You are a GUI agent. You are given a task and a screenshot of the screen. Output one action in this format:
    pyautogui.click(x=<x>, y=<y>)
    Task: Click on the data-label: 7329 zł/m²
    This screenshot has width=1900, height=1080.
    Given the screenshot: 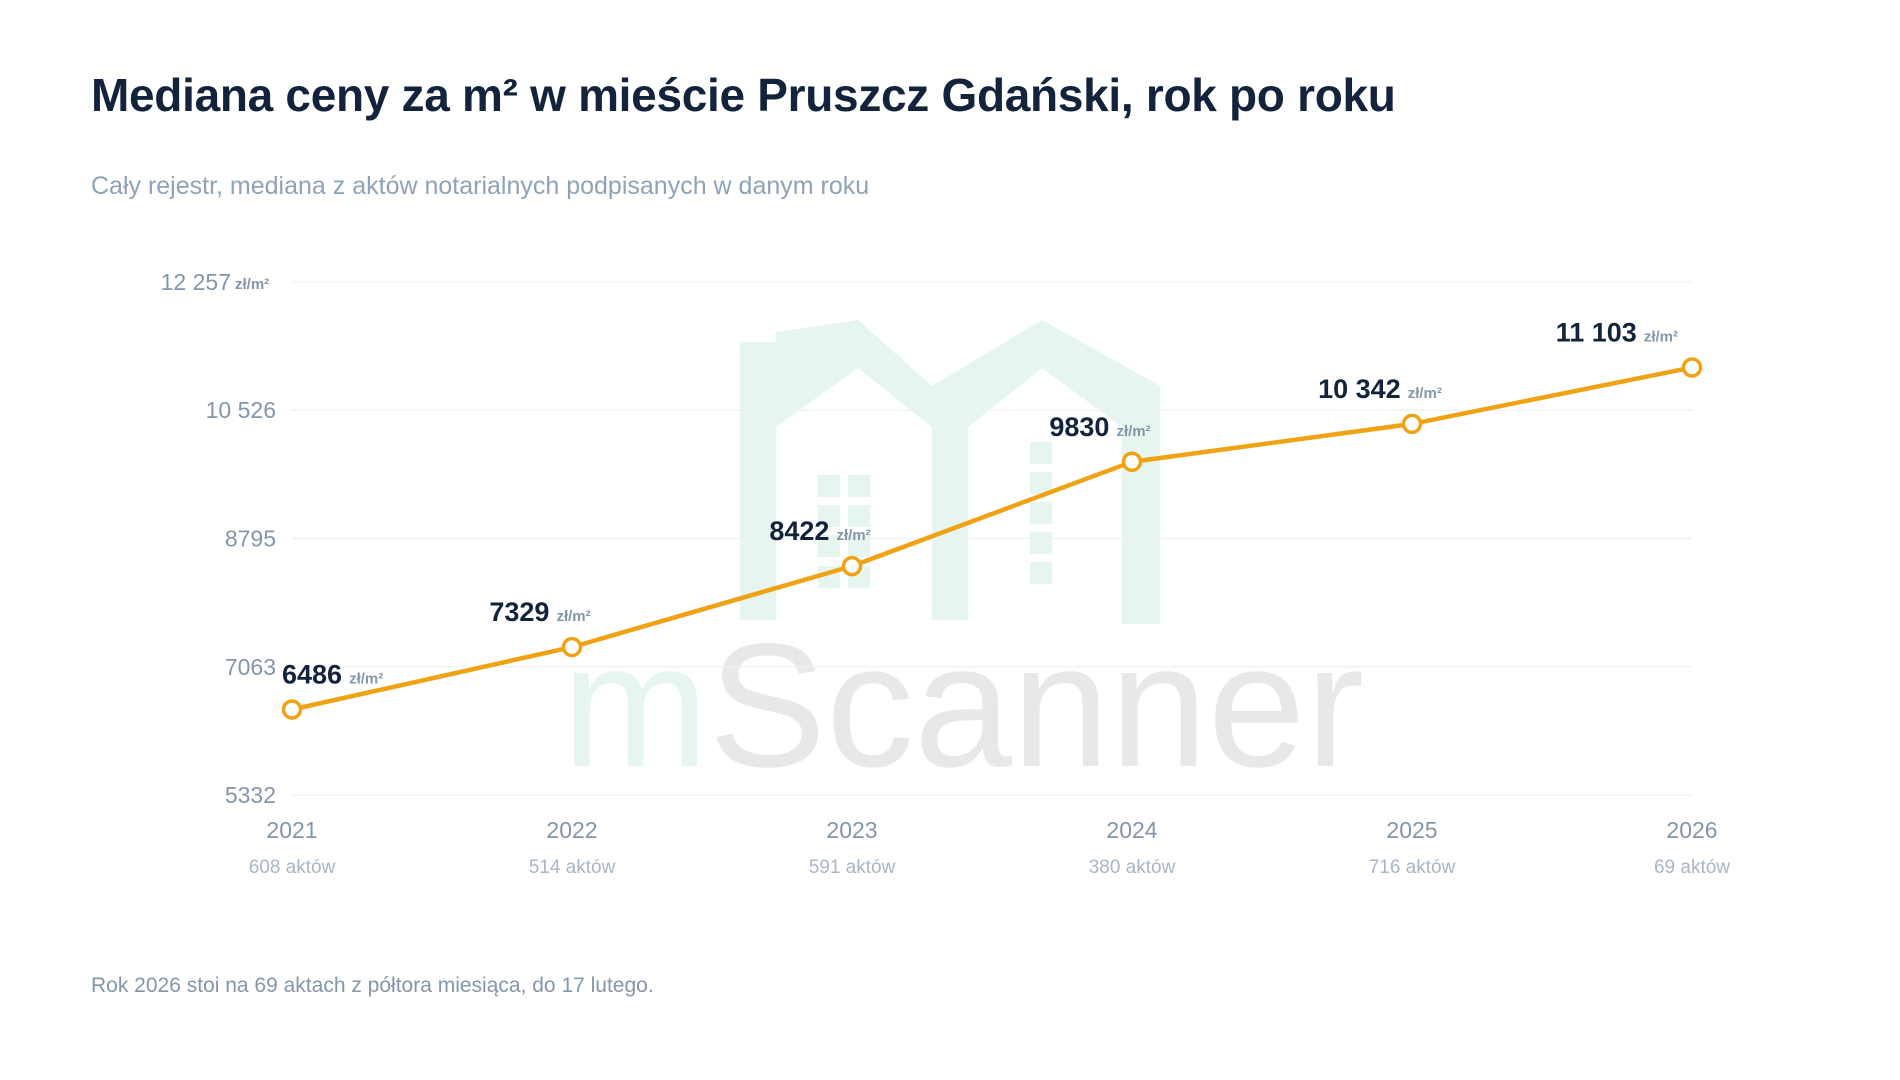 What is the action you would take?
    pyautogui.click(x=539, y=612)
    